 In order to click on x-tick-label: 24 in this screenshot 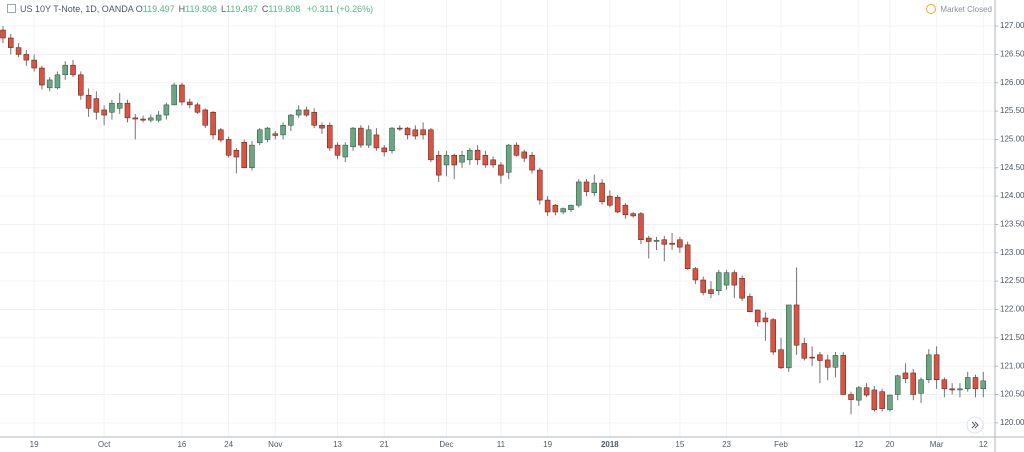, I will do `click(228, 444)`.